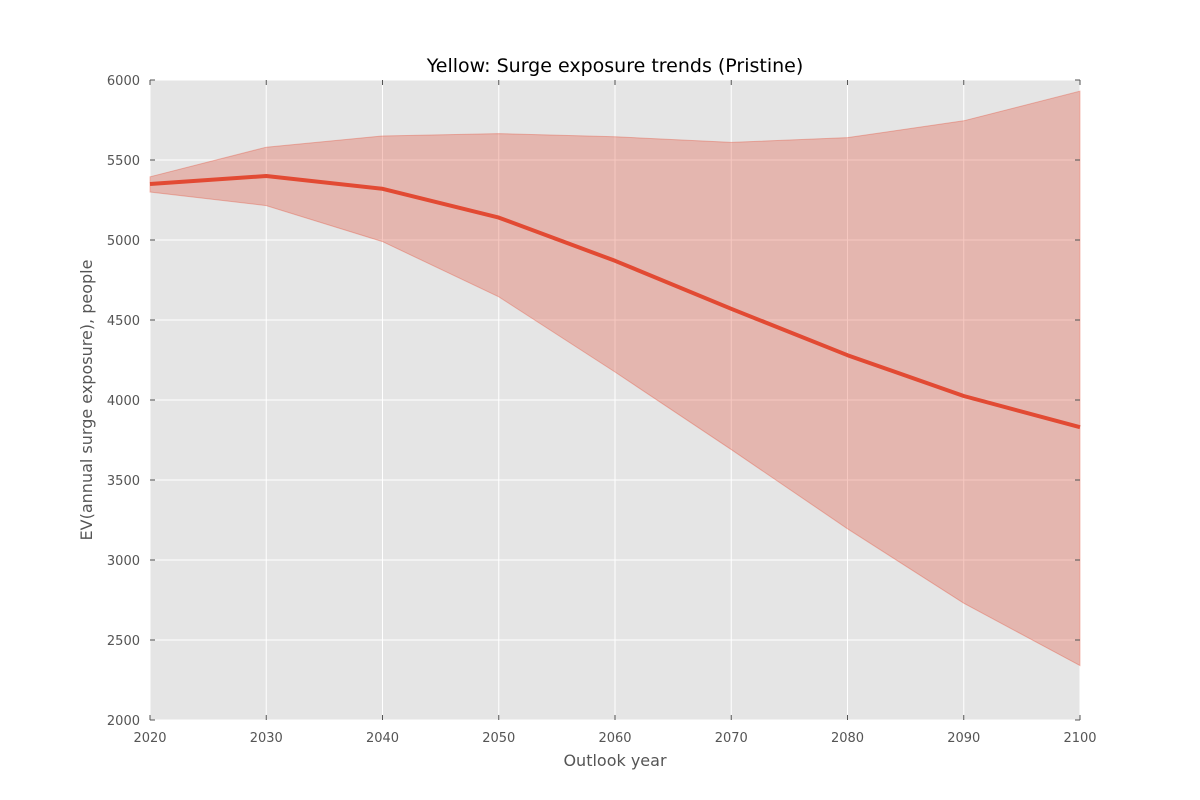  I want to click on x-tick-labels: 2020 2030 2040 2050 2060 2070 2080 2090 2100, so click(614, 738).